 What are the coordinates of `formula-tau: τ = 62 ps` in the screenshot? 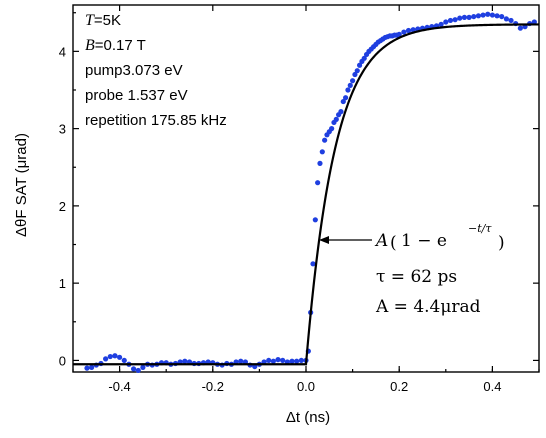 It's located at (416, 277).